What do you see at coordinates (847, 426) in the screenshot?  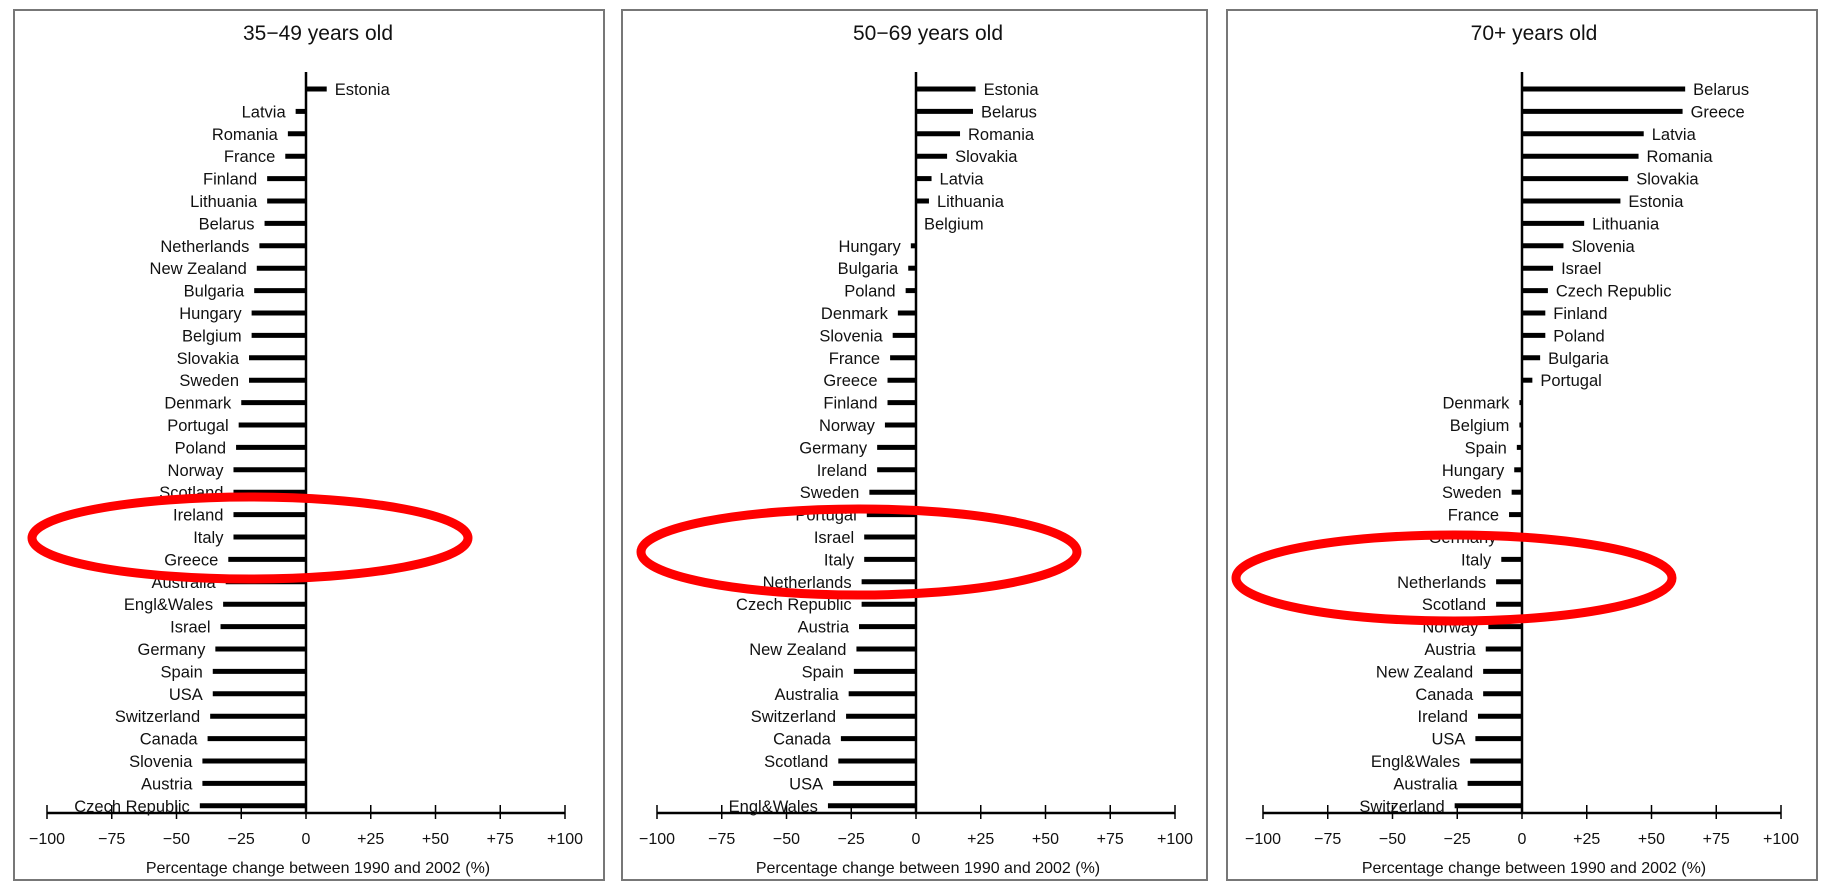 I see `category-label-norway: Norway` at bounding box center [847, 426].